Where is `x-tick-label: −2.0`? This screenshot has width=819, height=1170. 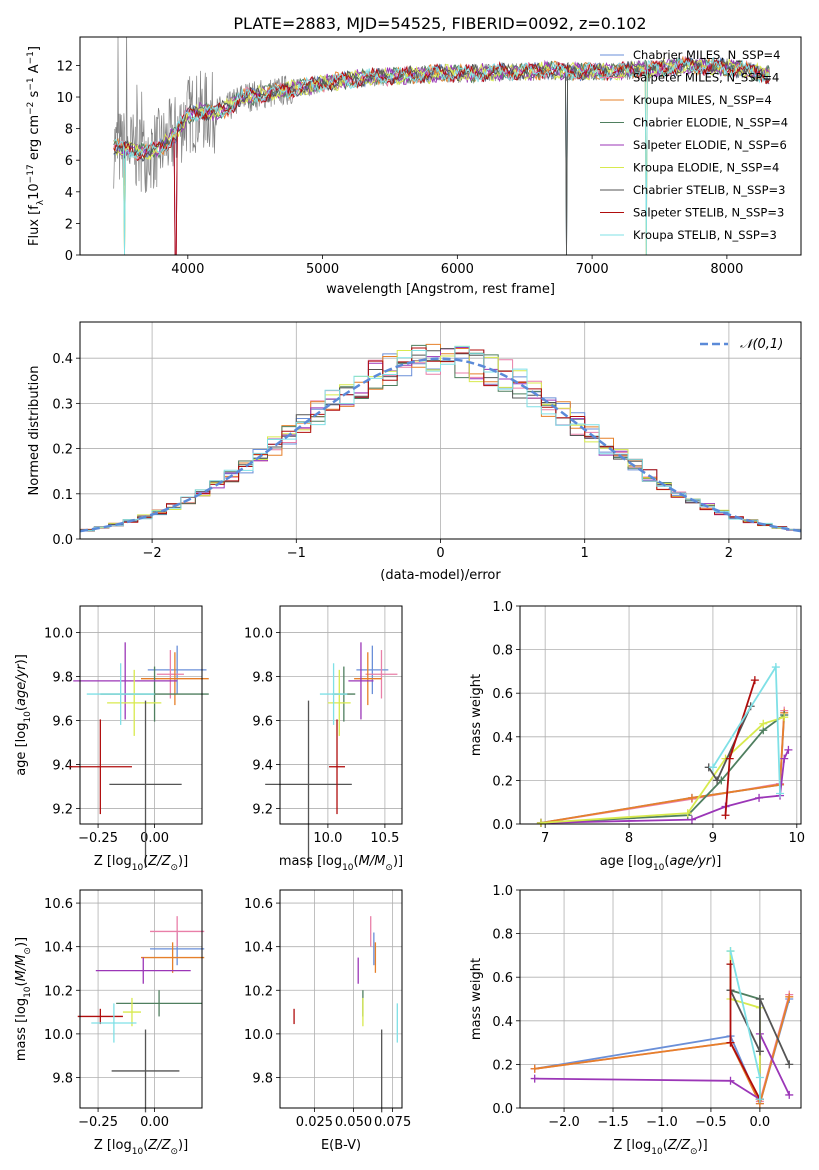 x-tick-label: −2.0 is located at coordinates (564, 1122).